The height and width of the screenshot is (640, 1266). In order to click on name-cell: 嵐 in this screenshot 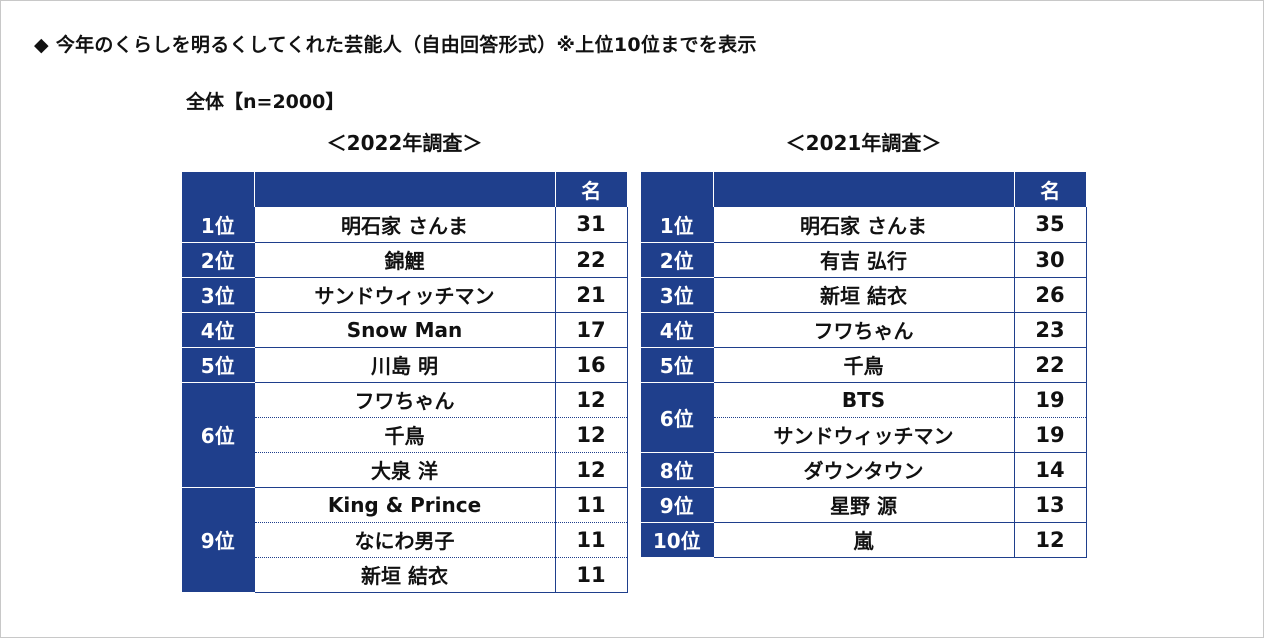, I will do `click(863, 540)`.